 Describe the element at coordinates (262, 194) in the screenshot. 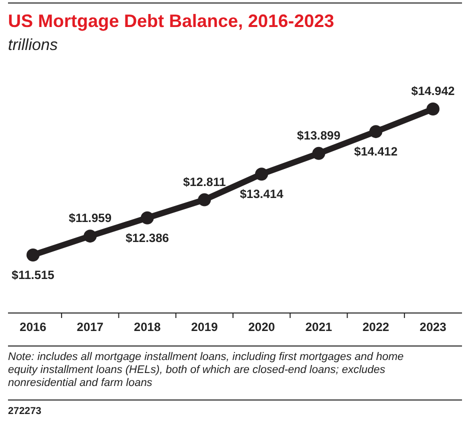

I see `data-label: $13.414` at that location.